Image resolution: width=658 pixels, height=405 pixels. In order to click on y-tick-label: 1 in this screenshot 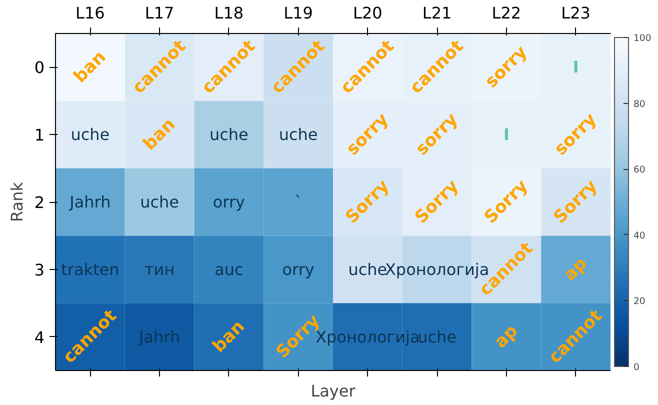, I will do `click(39, 135)`.